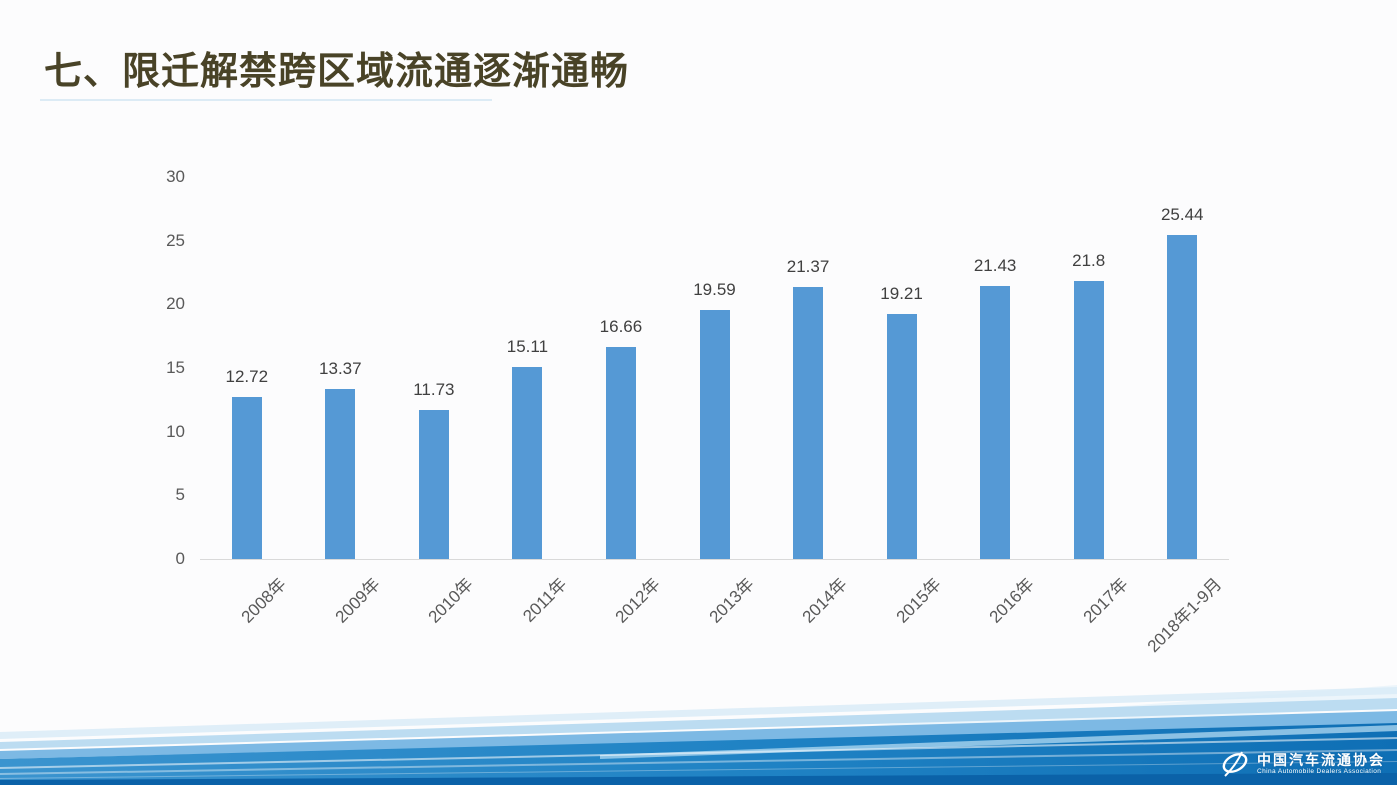  What do you see at coordinates (180, 558) in the screenshot?
I see `y-axis-tick-label: 0` at bounding box center [180, 558].